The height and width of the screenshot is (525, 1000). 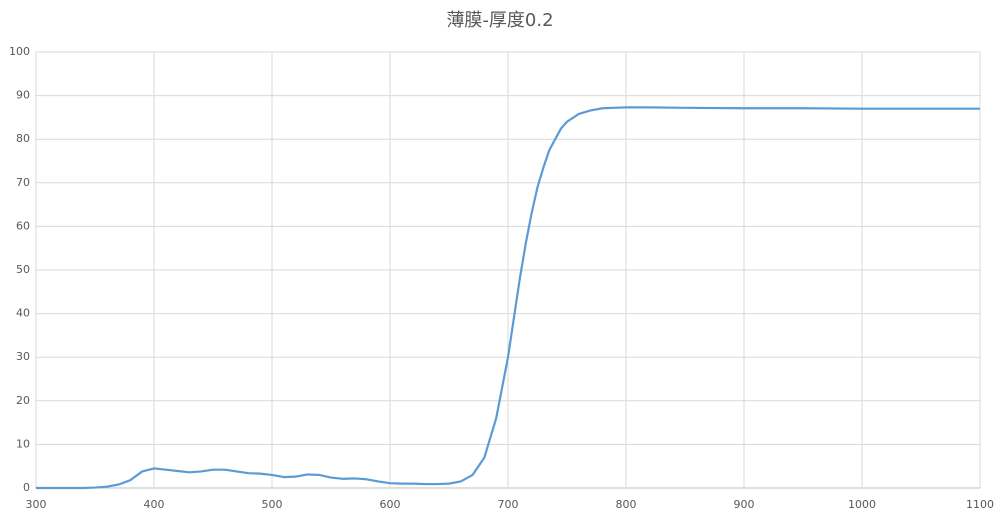 What do you see at coordinates (508, 504) in the screenshot?
I see `x-tick-label: 700` at bounding box center [508, 504].